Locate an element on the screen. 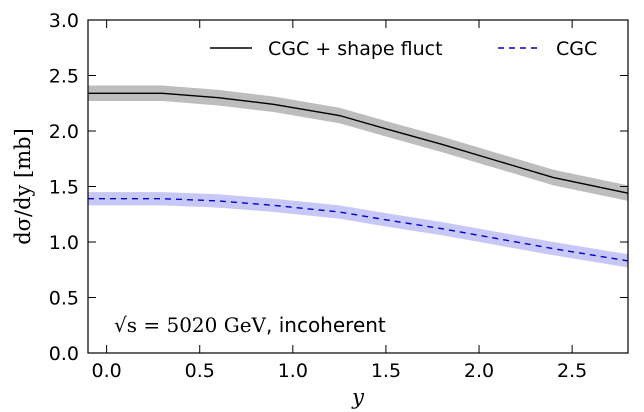  x-tick-label: 0.5 is located at coordinates (200, 371).